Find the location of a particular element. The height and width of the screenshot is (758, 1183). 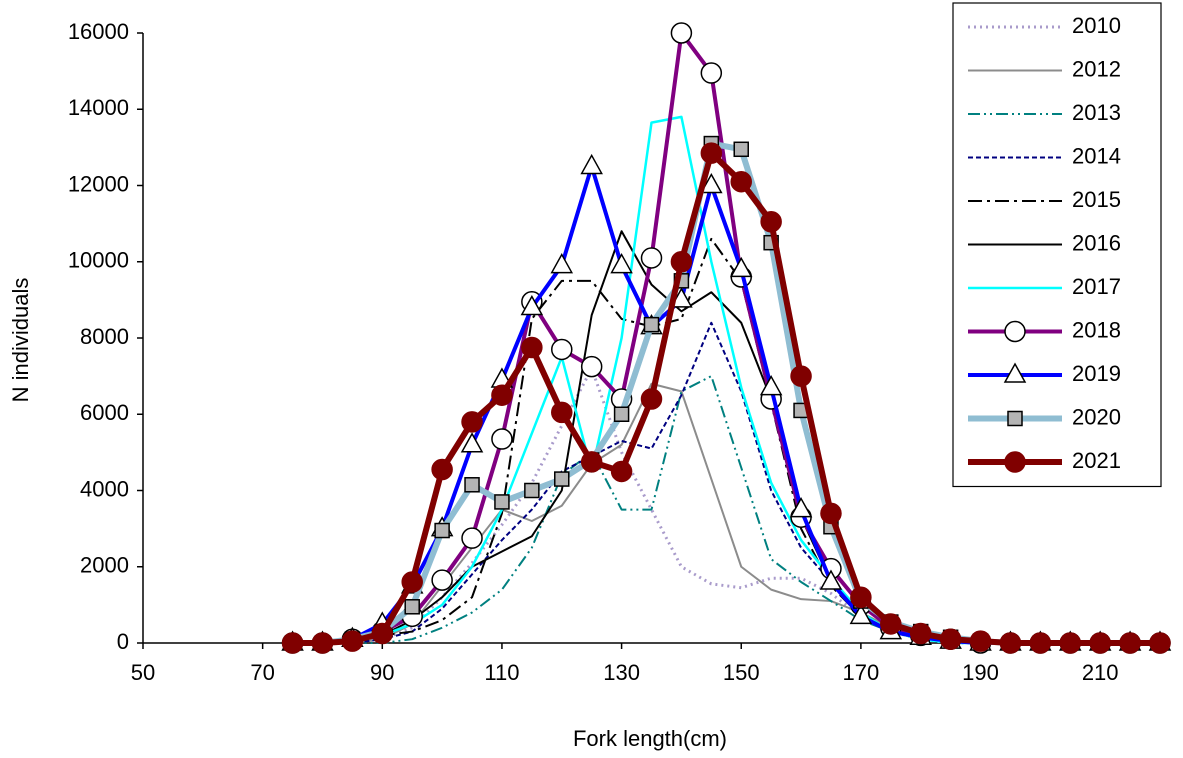

legend-label: 2012 is located at coordinates (1096, 68).